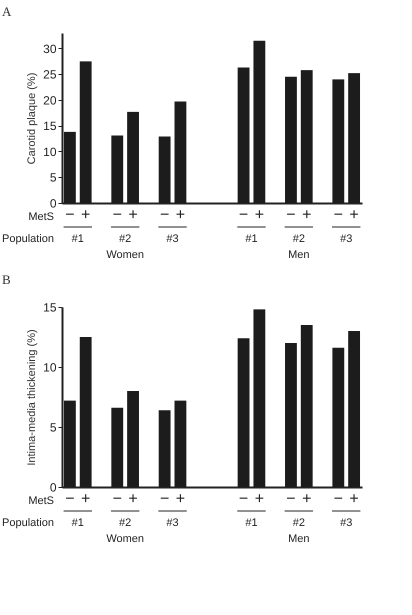 The image size is (412, 615). I want to click on y-axis-title: Carotid plaque (%), so click(32, 118).